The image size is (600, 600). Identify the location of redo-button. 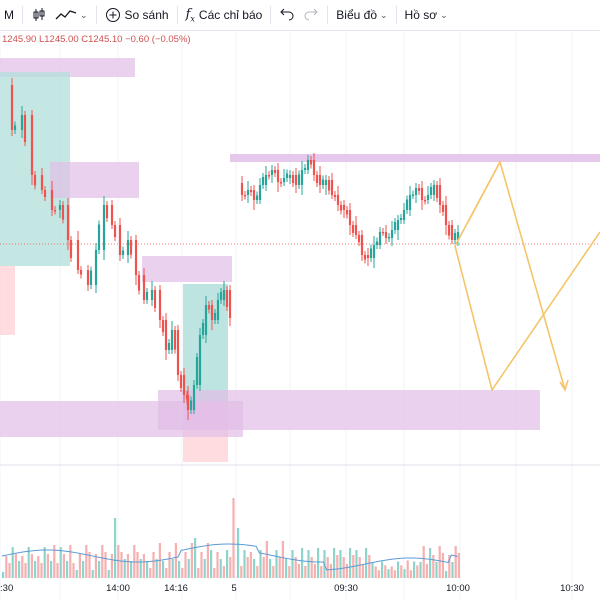
(311, 15).